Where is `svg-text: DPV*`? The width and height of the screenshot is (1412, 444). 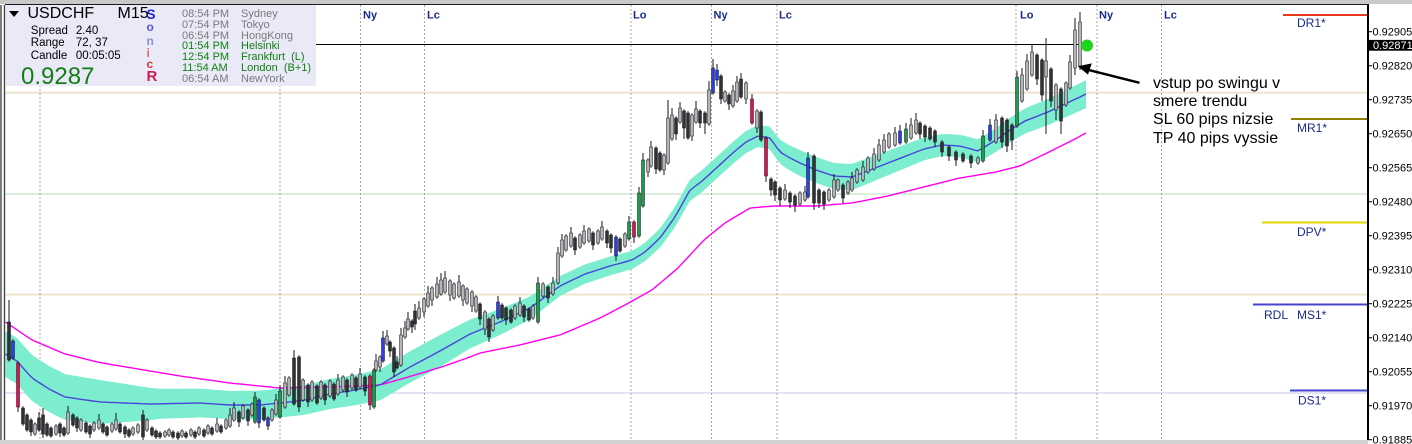
svg-text: DPV* is located at coordinates (1312, 232).